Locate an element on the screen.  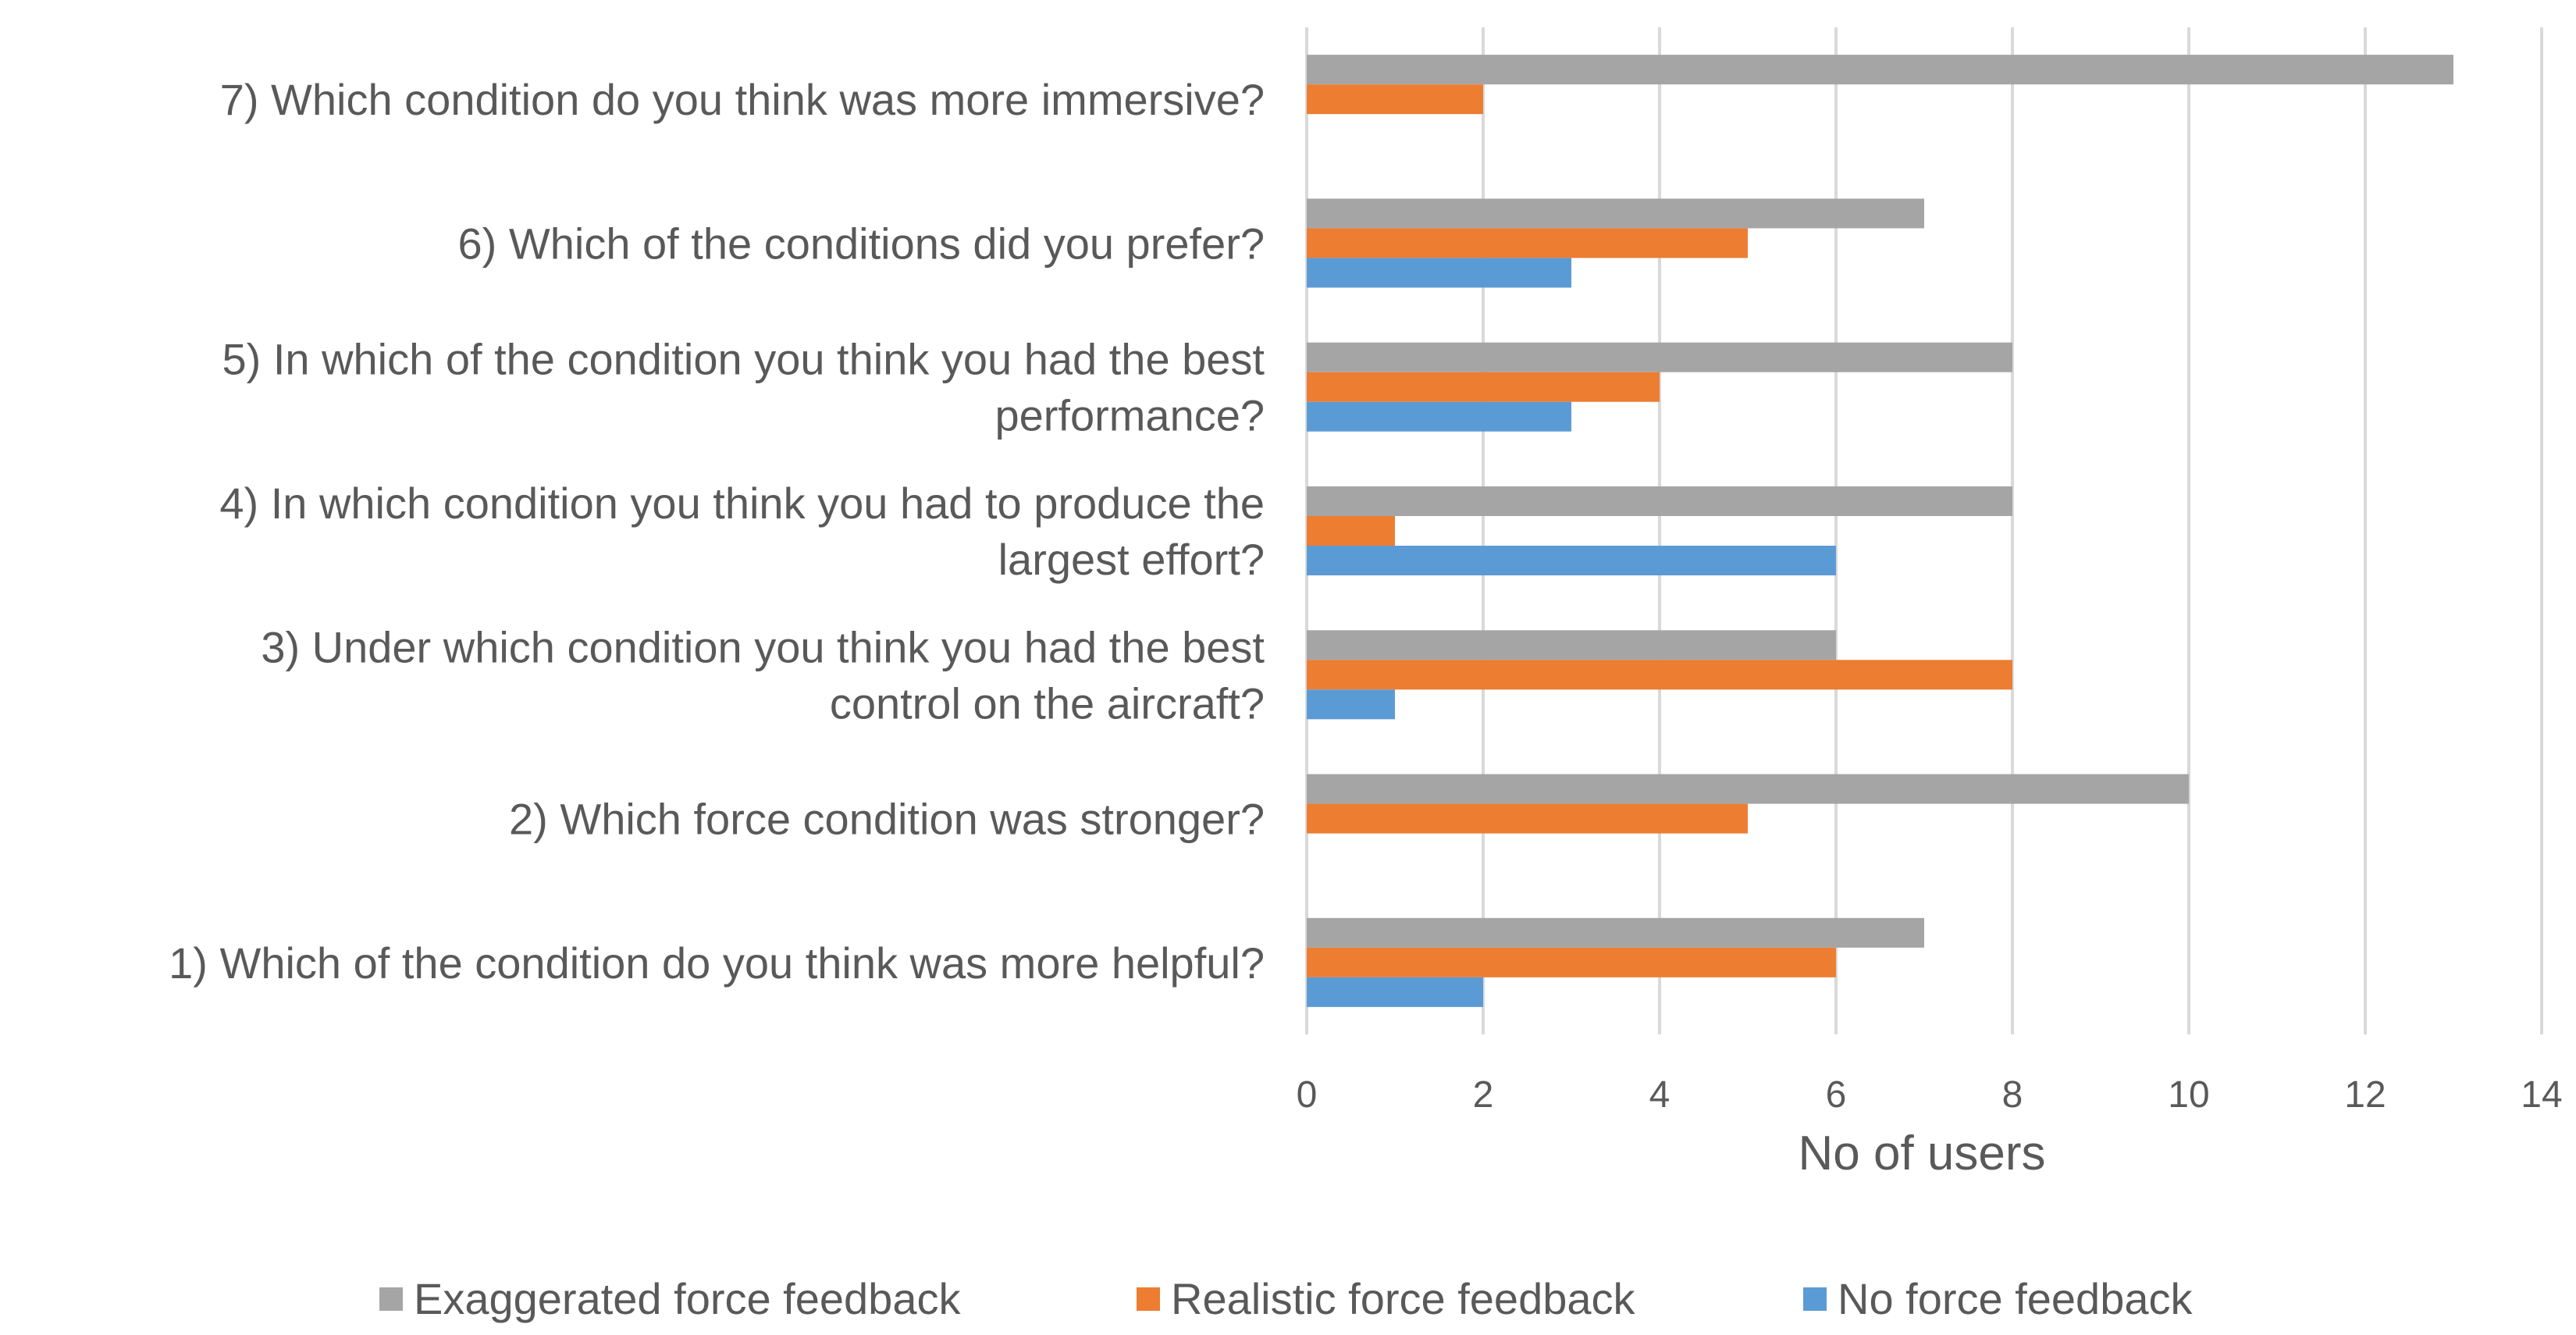
bar-no-force-q3 is located at coordinates (1351, 704).